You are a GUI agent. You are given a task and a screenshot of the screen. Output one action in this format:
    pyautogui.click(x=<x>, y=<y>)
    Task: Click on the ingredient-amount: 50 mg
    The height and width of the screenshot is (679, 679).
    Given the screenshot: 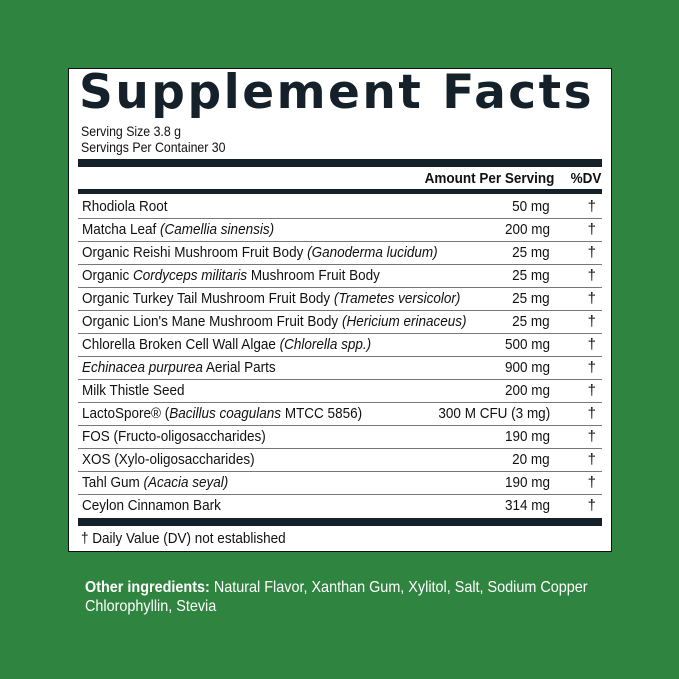 What is the action you would take?
    pyautogui.click(x=531, y=206)
    